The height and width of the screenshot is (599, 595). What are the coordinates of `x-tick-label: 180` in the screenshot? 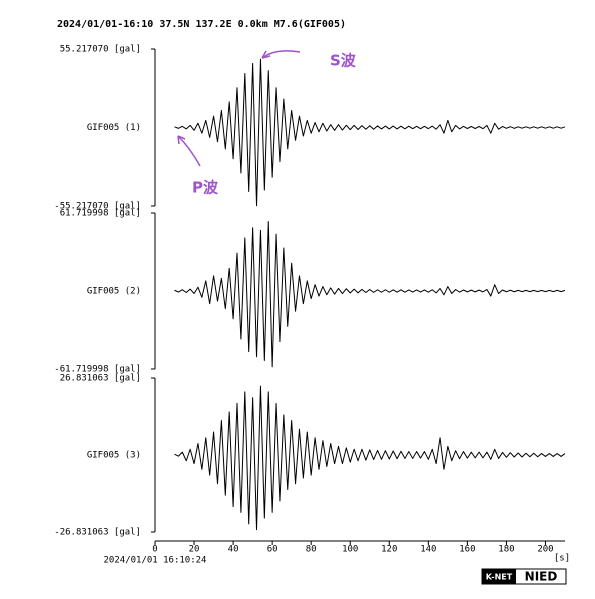 It's located at (506, 550).